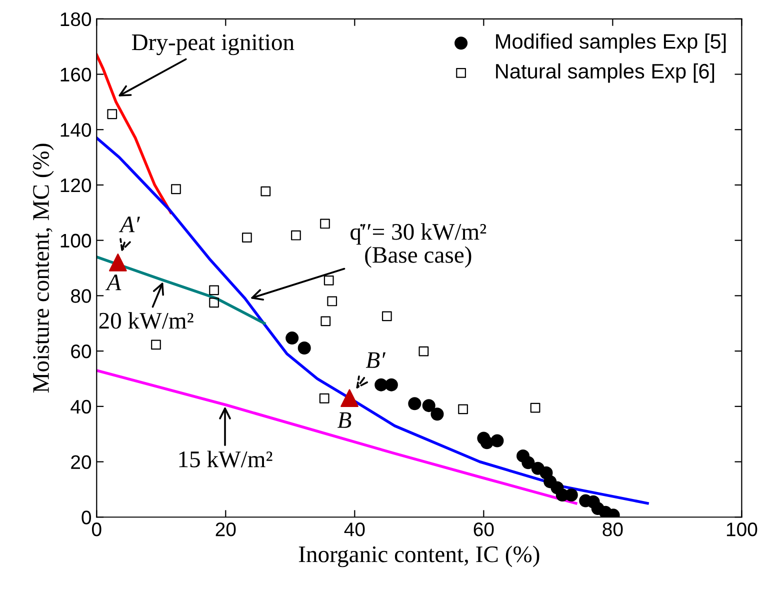  Describe the element at coordinates (146, 320) in the screenshot. I see `annotation: 20 kW/m²` at that location.